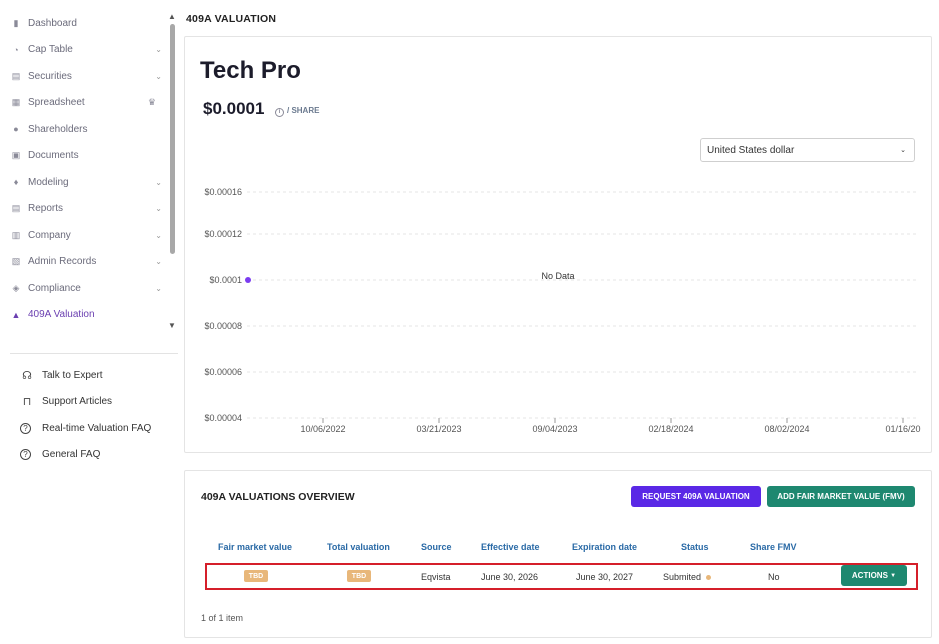 The width and height of the screenshot is (939, 644). Describe the element at coordinates (869, 575) in the screenshot. I see `actions-label: ACTIONS` at that location.